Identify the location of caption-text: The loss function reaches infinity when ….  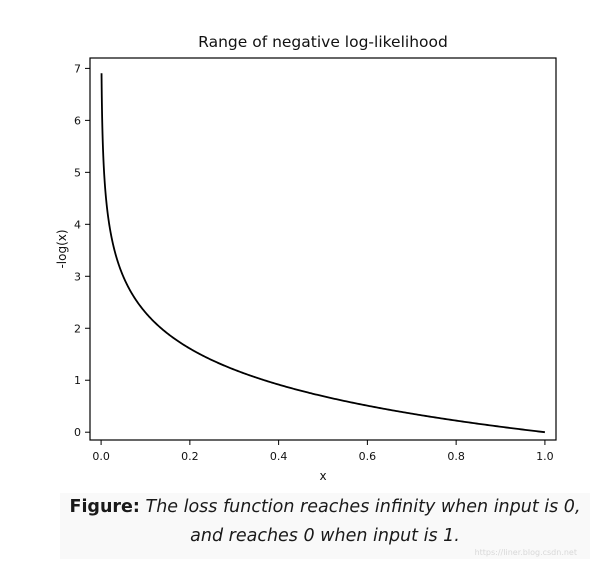
(363, 521).